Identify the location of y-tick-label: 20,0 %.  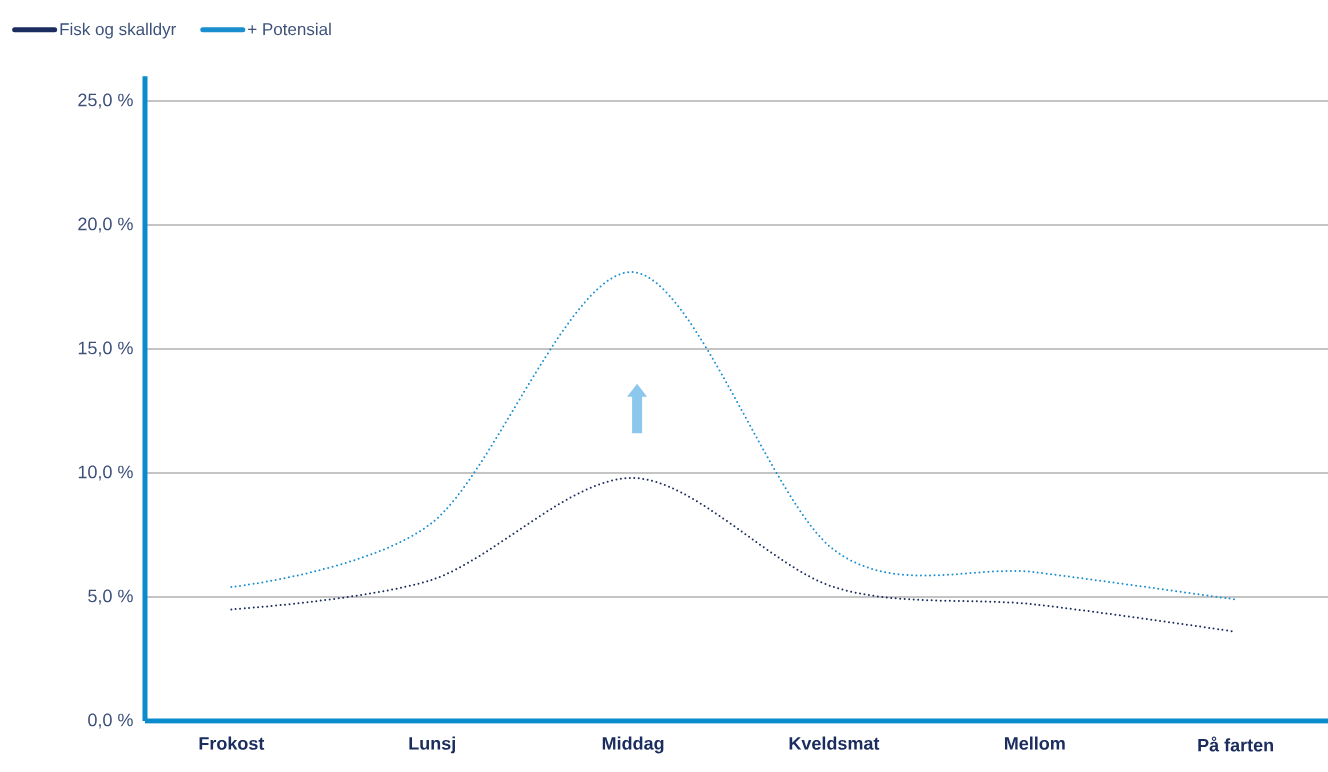
(105, 225).